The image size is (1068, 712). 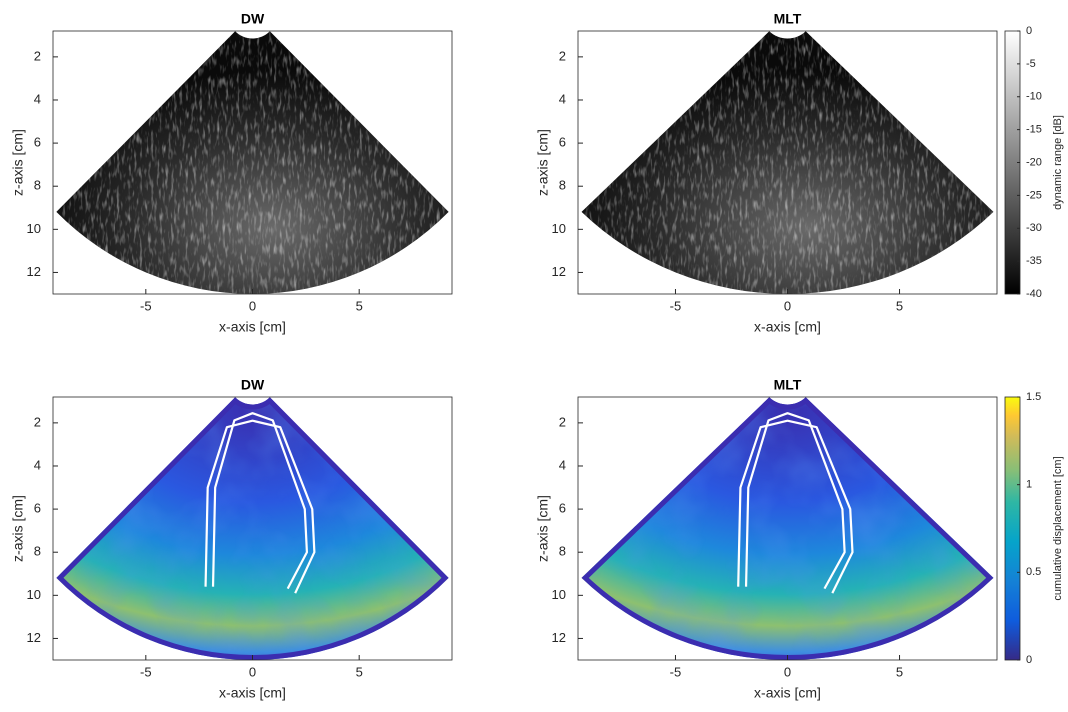 What do you see at coordinates (1058, 162) in the screenshot?
I see `colorbar-label: dynamic range [dB]` at bounding box center [1058, 162].